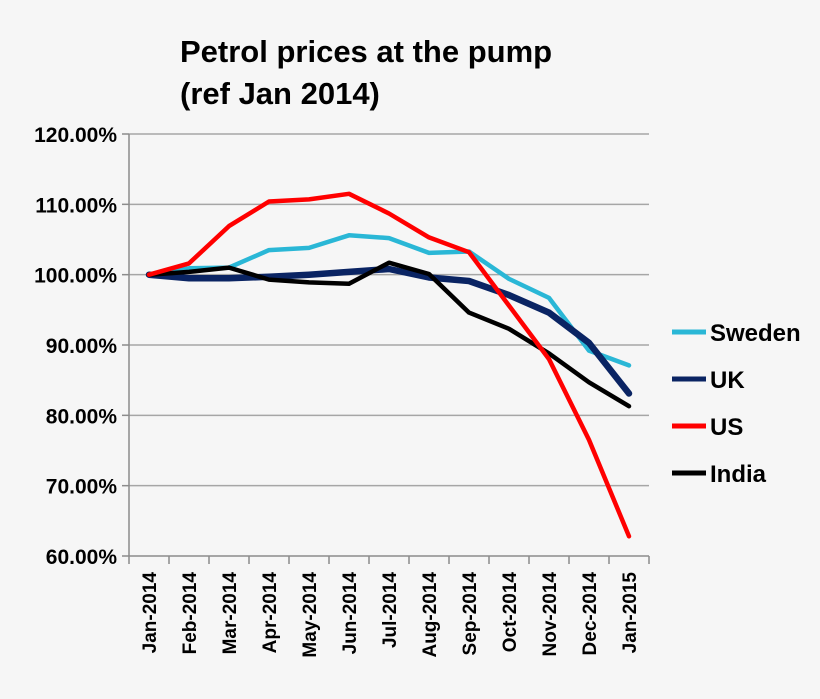 This screenshot has width=820, height=699. Describe the element at coordinates (230, 613) in the screenshot. I see `x-tick-label: Mar-2014` at that location.